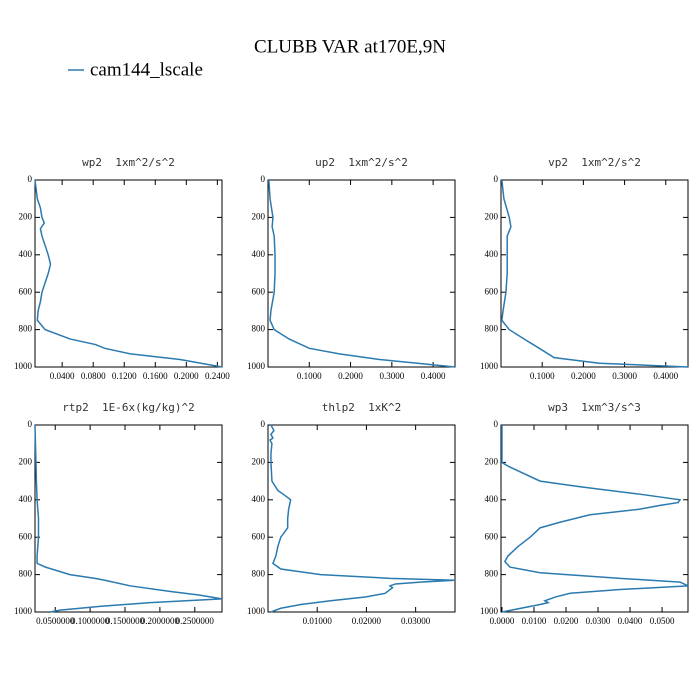  What do you see at coordinates (416, 621) in the screenshot?
I see `x-tick-label: 0.03000` at bounding box center [416, 621].